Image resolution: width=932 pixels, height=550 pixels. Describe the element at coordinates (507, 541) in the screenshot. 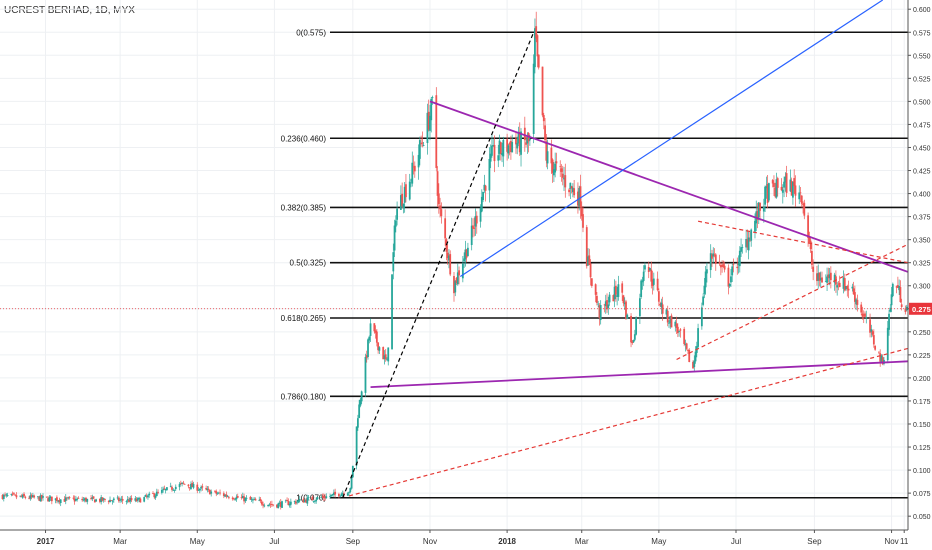

I see `time-tick-label: 2018` at that location.